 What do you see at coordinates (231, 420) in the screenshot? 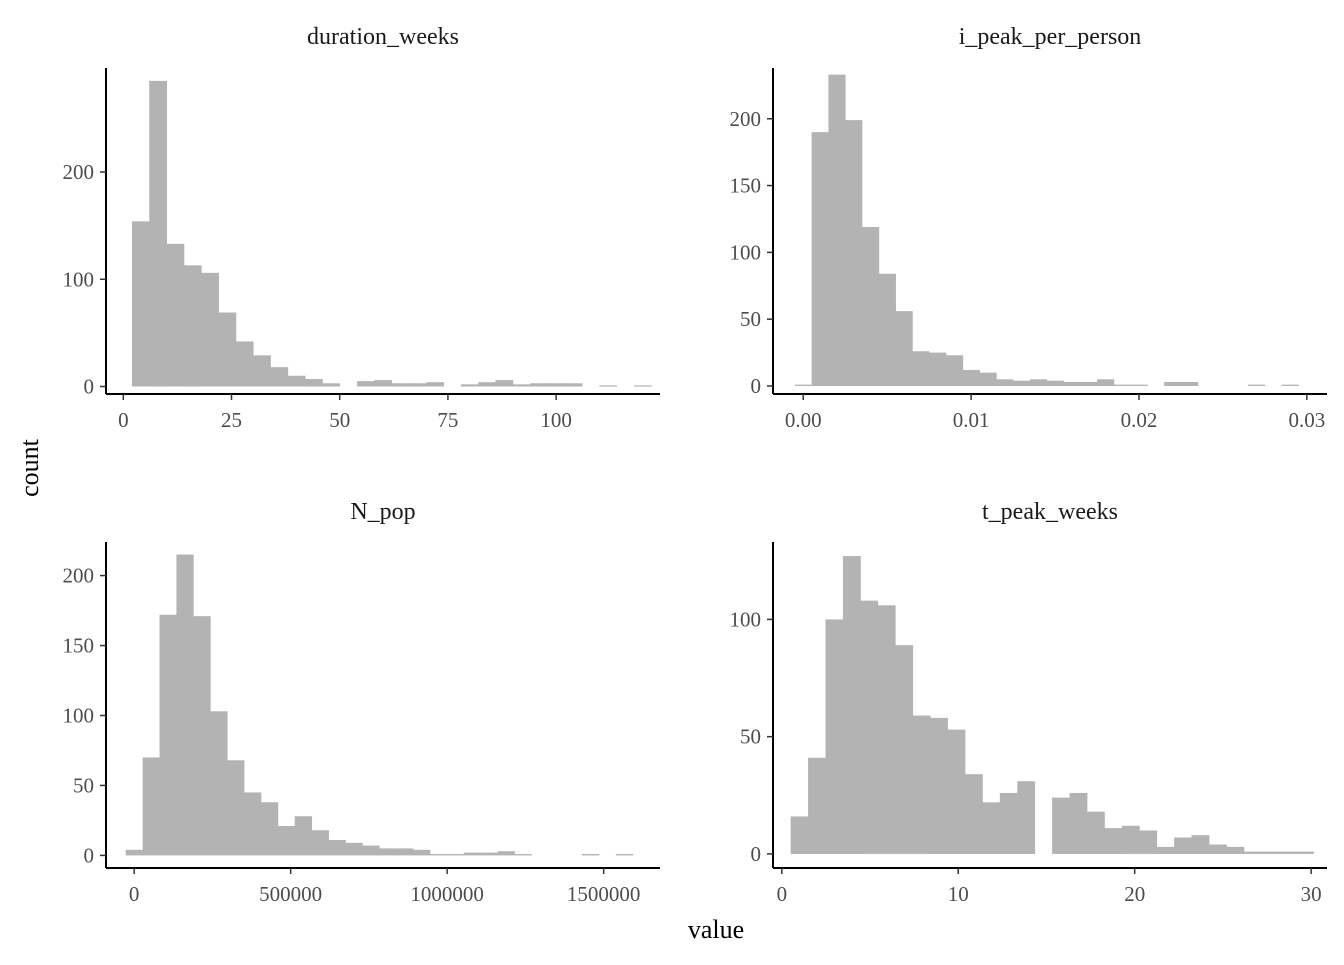
I see `x-tick-label: 25` at bounding box center [231, 420].